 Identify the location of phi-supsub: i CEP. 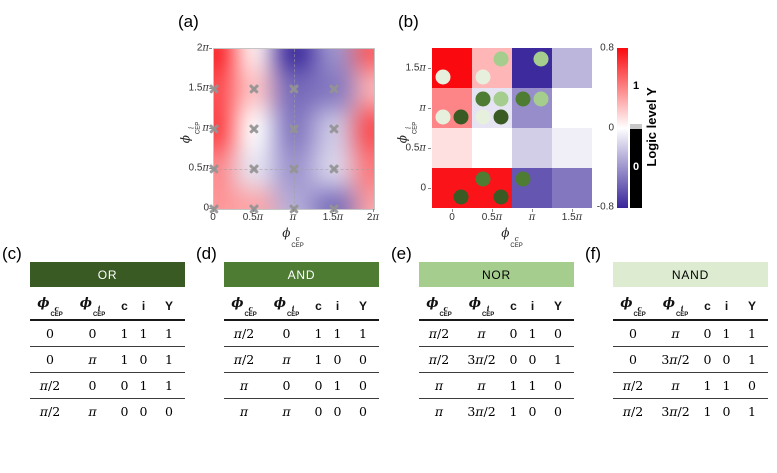
(293, 311).